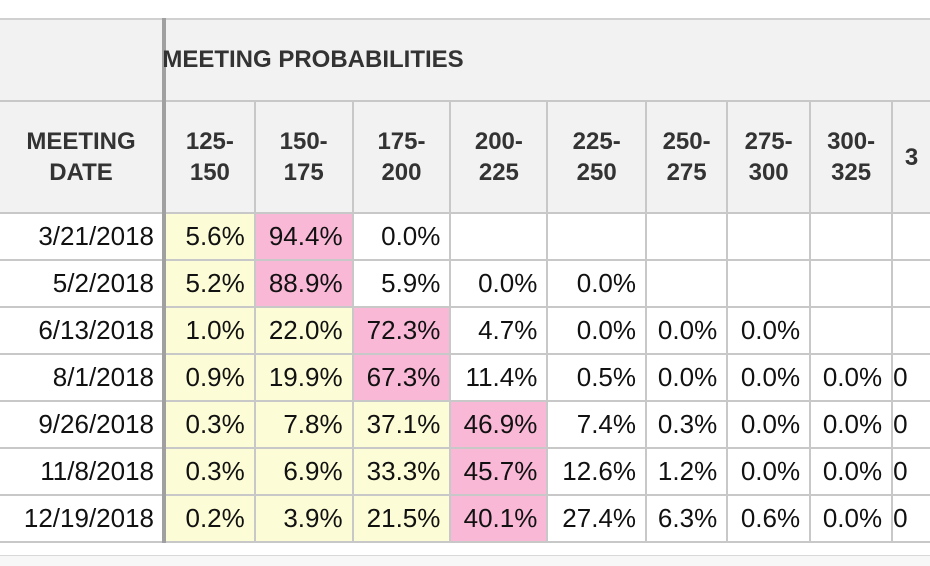  I want to click on meeting-date-header: MEETING DATE, so click(83, 157).